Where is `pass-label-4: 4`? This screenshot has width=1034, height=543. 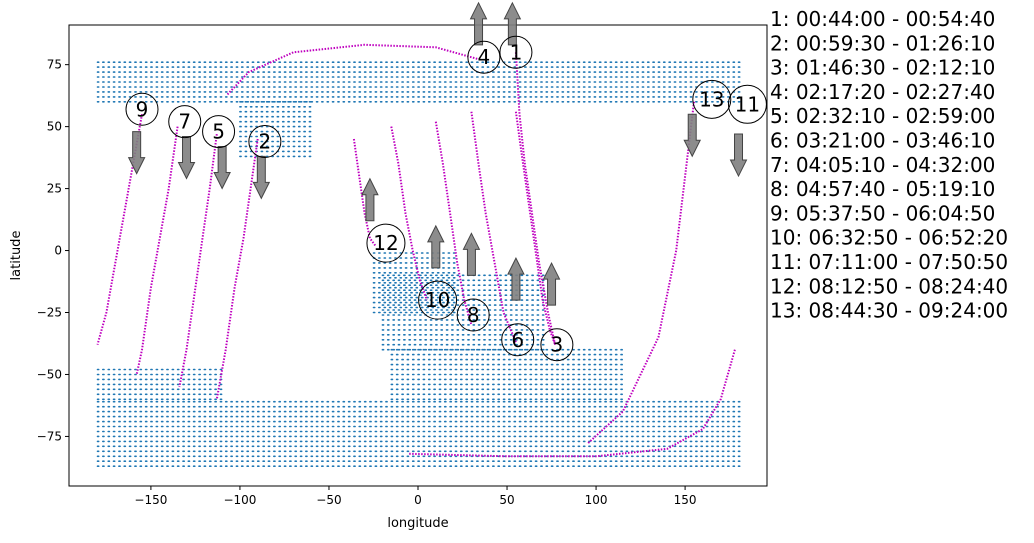 pass-label-4: 4 is located at coordinates (484, 57).